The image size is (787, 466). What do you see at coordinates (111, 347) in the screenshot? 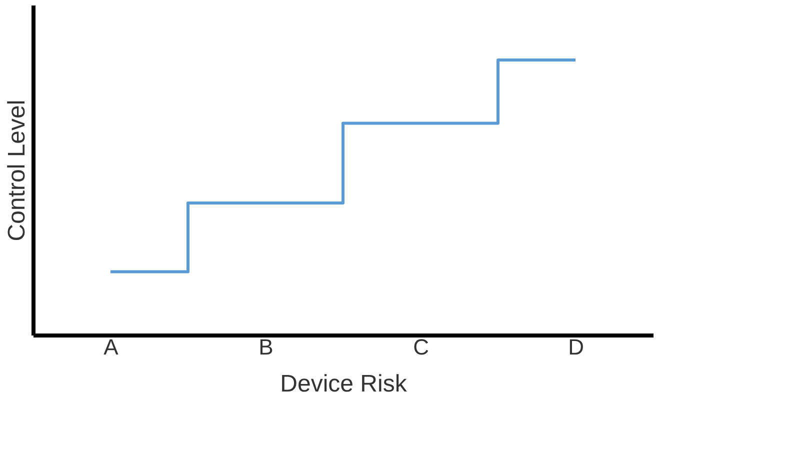
I see `x-tick-label: A` at bounding box center [111, 347].